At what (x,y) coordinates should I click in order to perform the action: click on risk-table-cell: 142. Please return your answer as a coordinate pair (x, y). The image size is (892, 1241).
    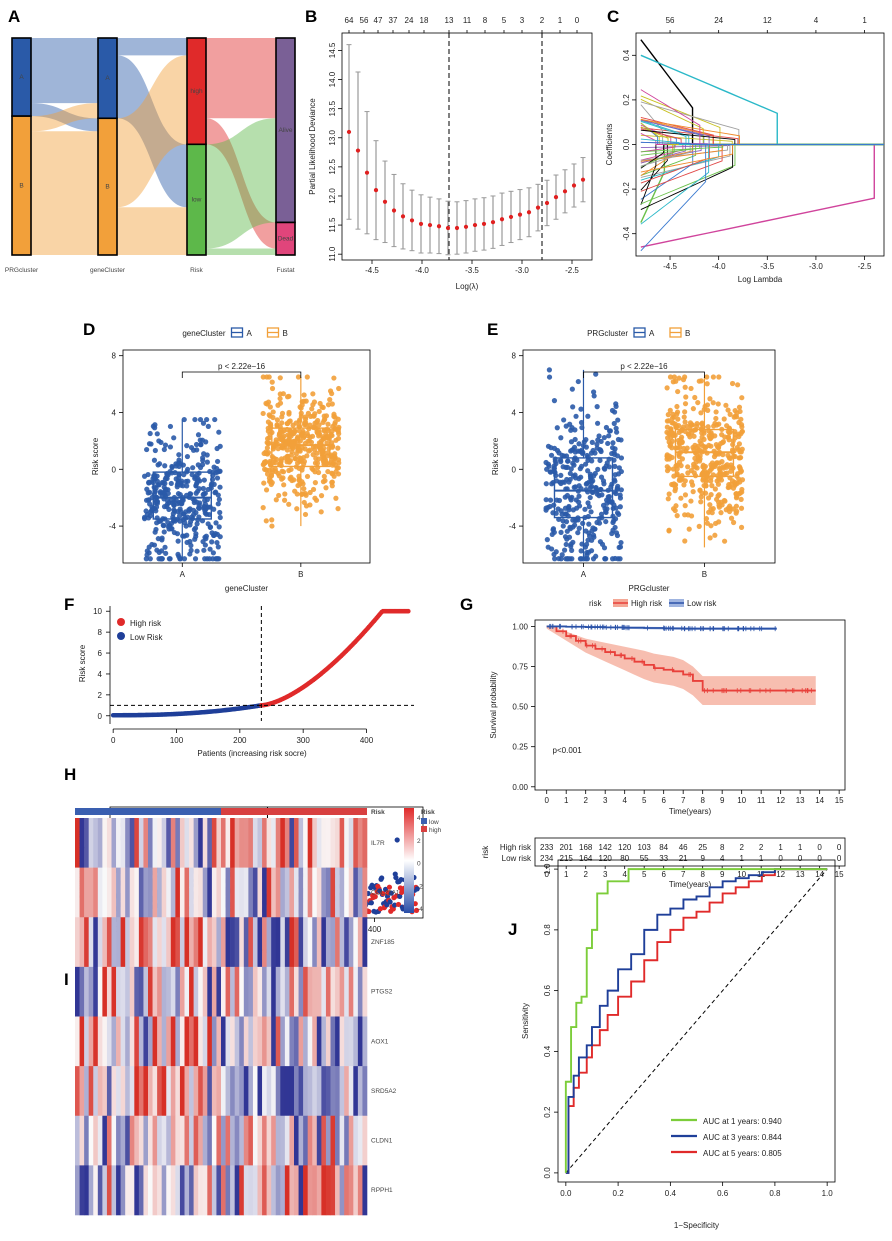
    Looking at the image, I should click on (606, 847).